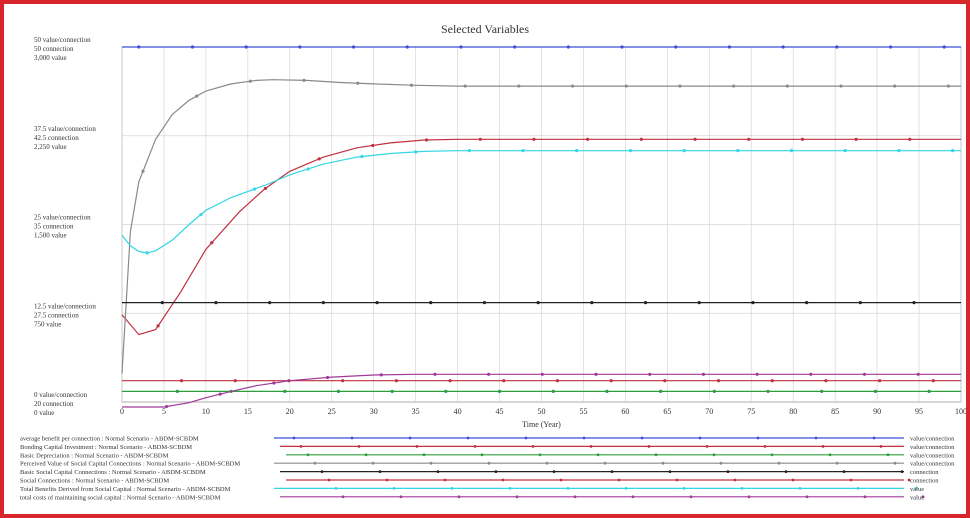  I want to click on y-tick-label: 12.5 value/connection, so click(65, 306).